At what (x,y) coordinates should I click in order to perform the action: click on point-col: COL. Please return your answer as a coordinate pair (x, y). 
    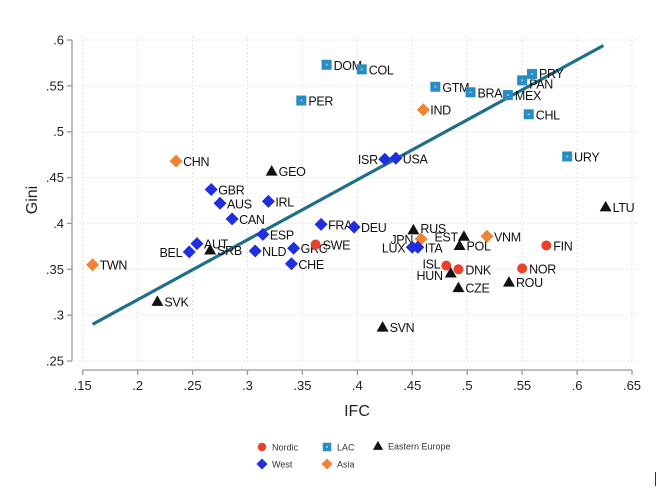
    Looking at the image, I should click on (375, 70).